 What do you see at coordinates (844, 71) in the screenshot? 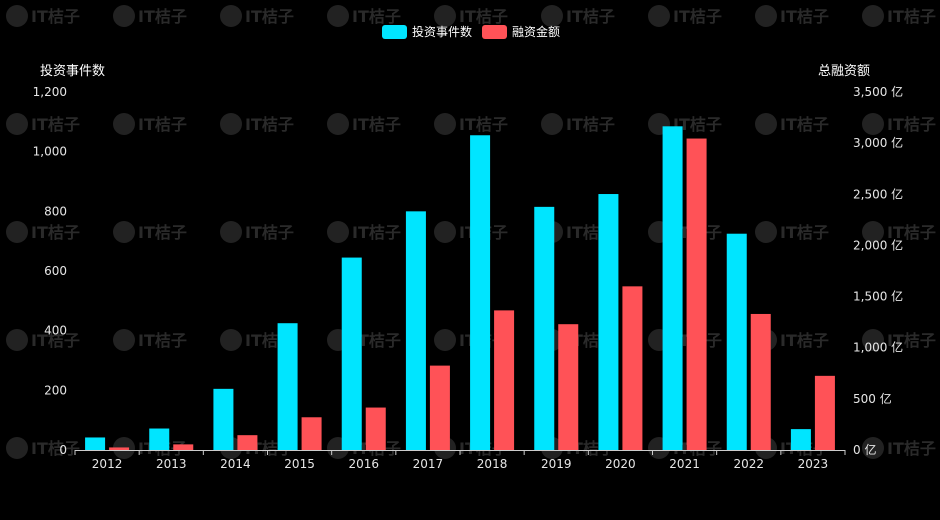
I see `y-axis-right-title: 总融资额` at bounding box center [844, 71].